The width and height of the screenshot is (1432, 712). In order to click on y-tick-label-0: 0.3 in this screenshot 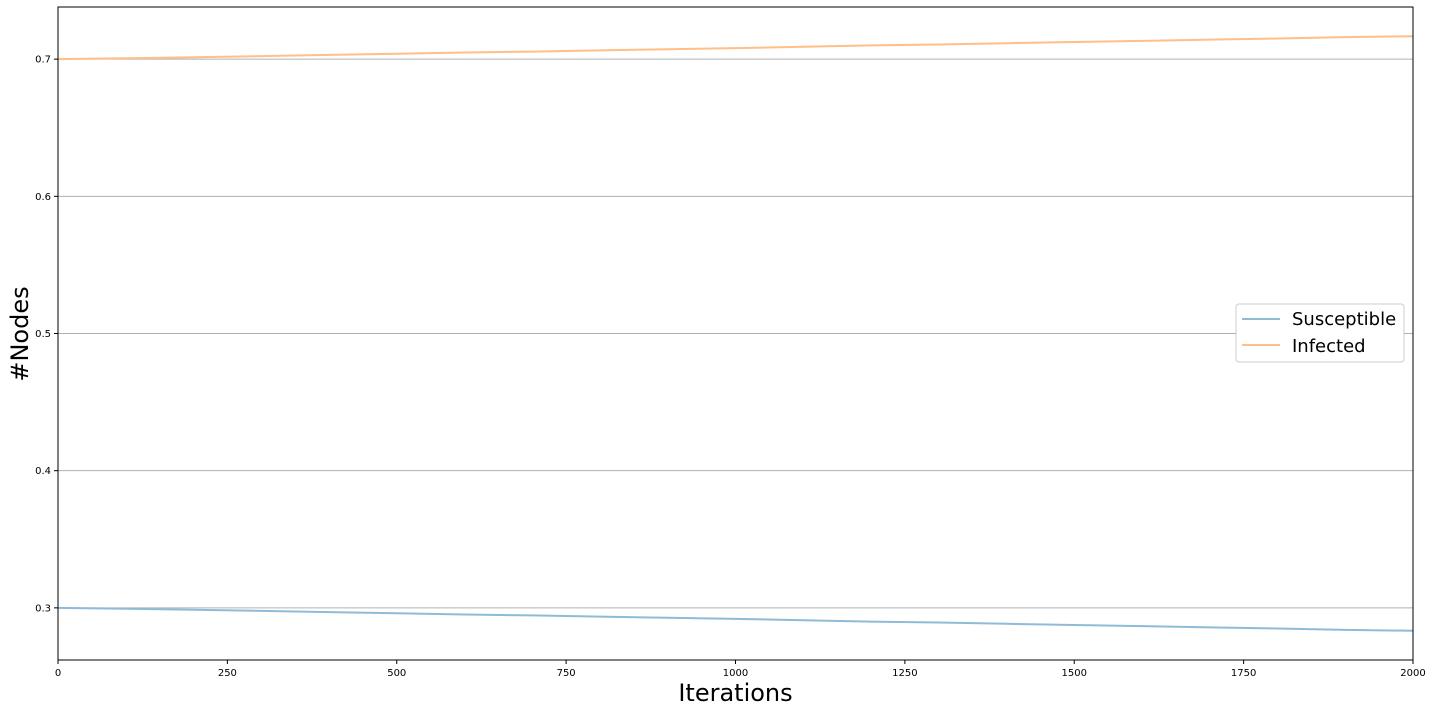, I will do `click(43, 608)`.